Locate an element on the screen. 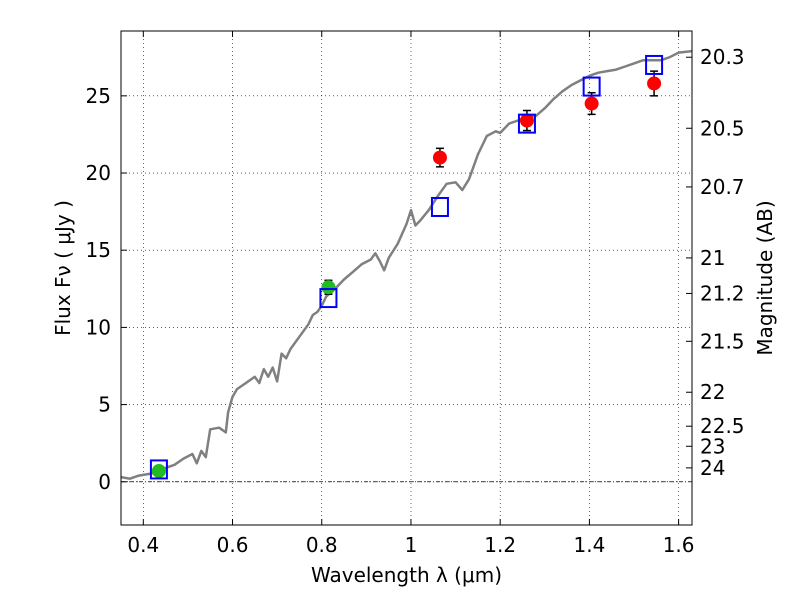 Image resolution: width=800 pixels, height=600 pixels. y-tick-label: 20 is located at coordinates (98, 173).